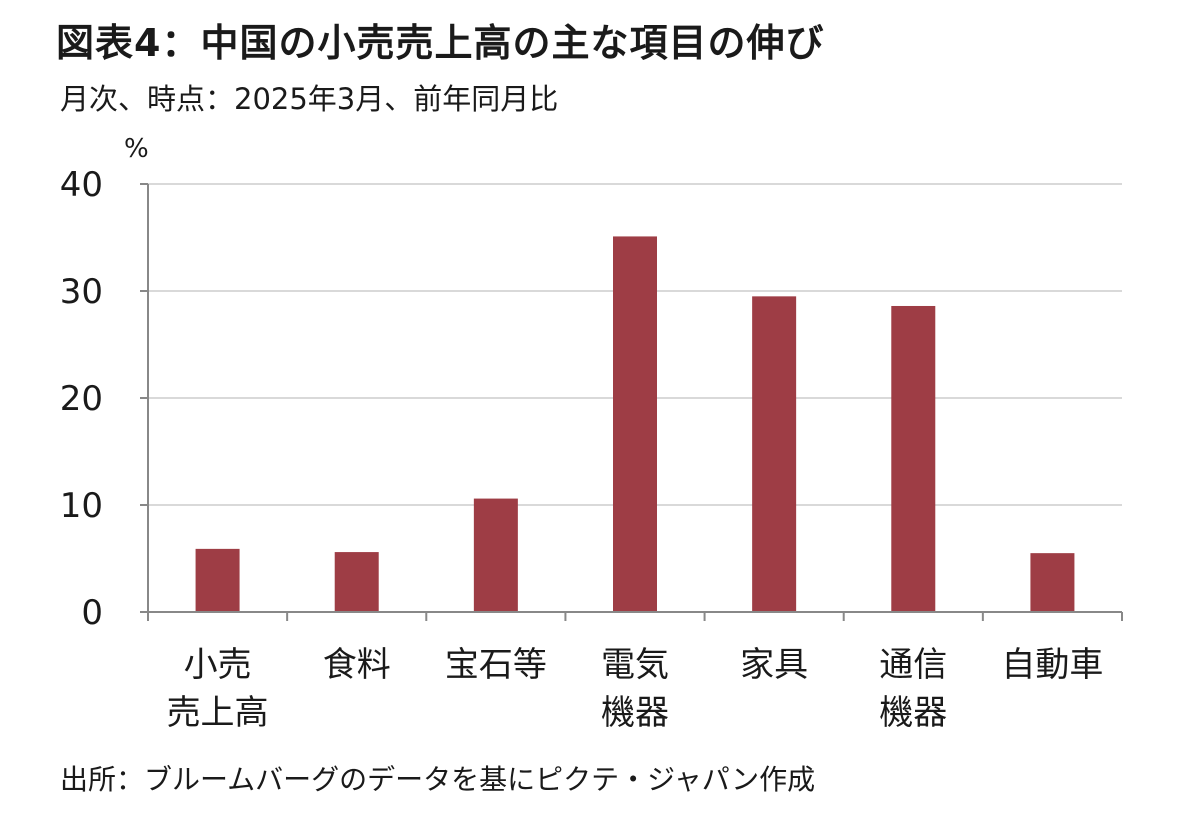 This screenshot has width=1182, height=817. I want to click on y-axis-unit: %, so click(136, 149).